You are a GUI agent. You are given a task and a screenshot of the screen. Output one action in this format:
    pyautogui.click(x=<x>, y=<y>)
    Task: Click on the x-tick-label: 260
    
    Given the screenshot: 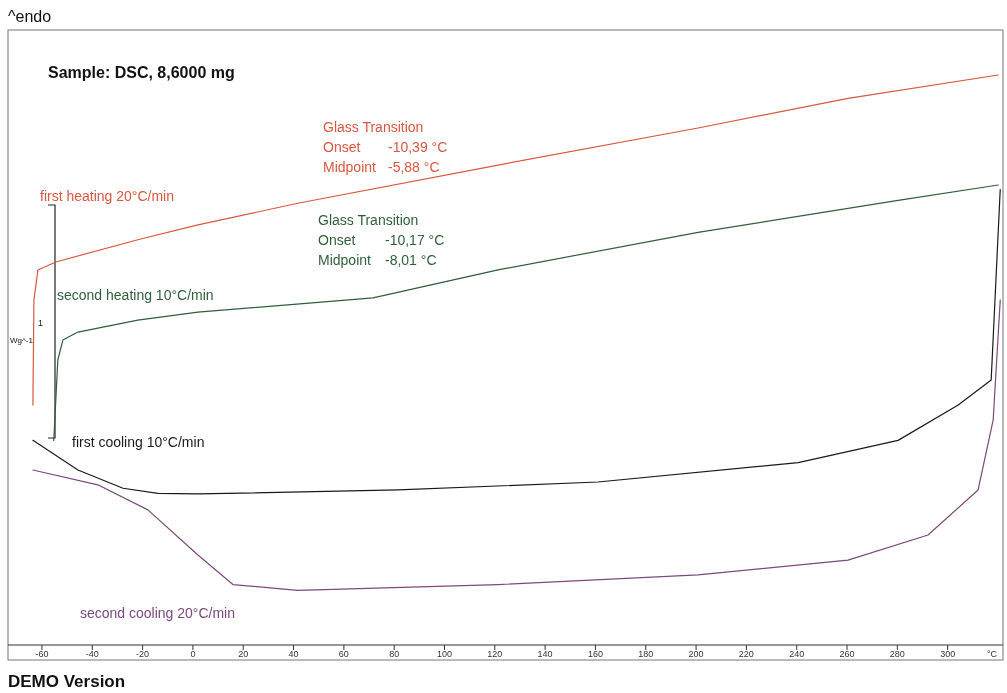 What is the action you would take?
    pyautogui.click(x=847, y=654)
    